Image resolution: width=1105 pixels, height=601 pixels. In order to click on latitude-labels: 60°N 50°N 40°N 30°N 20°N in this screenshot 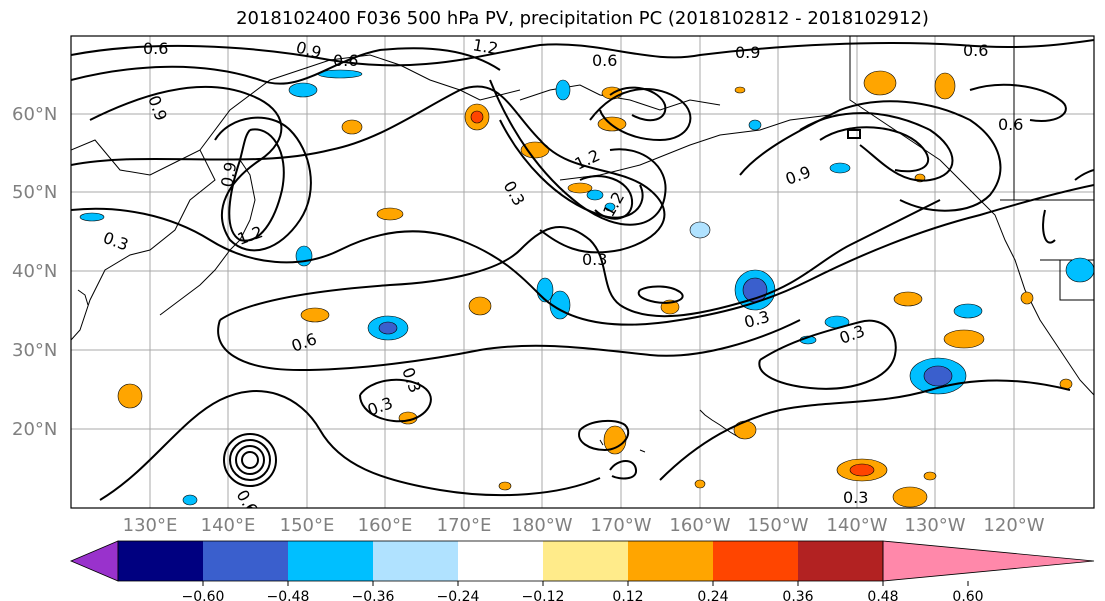, I will do `click(34, 272)`.